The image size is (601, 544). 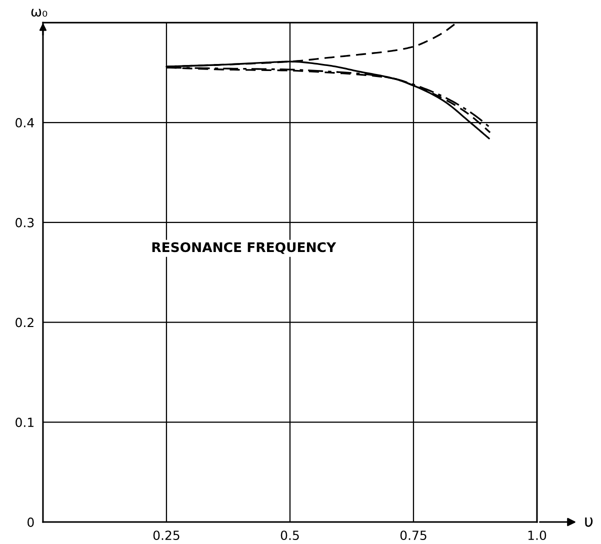 I want to click on x-tick-label: 1.0, so click(x=537, y=535).